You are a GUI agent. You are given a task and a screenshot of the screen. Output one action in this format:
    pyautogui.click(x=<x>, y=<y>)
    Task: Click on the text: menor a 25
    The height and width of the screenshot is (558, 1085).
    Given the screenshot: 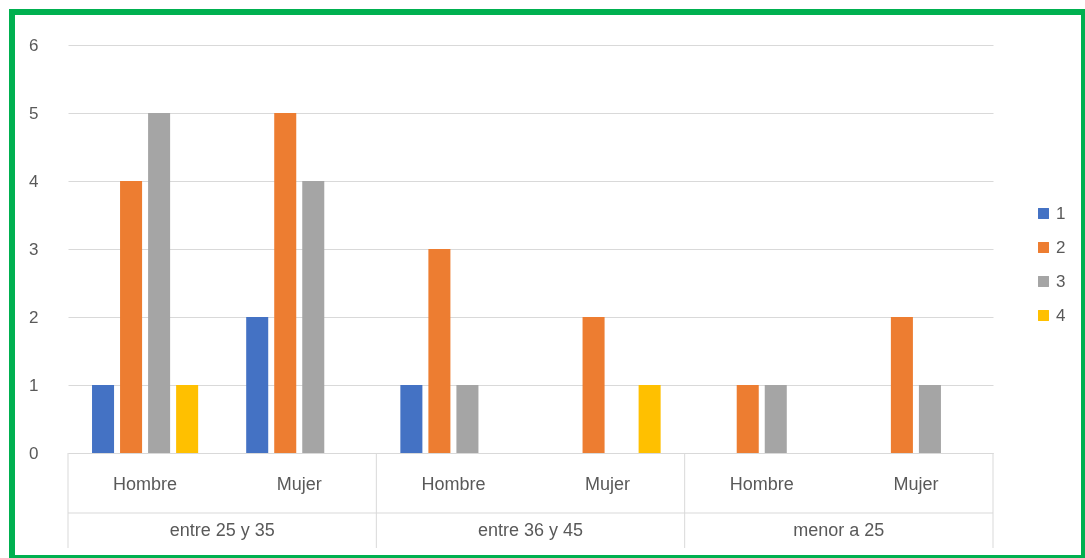 What is the action you would take?
    pyautogui.click(x=839, y=530)
    